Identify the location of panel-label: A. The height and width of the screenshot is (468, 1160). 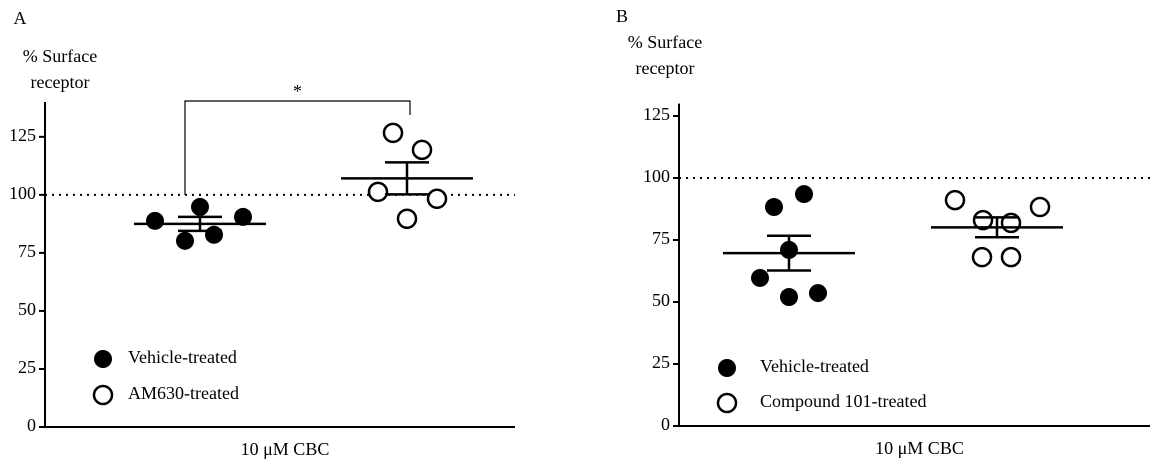
(20, 18).